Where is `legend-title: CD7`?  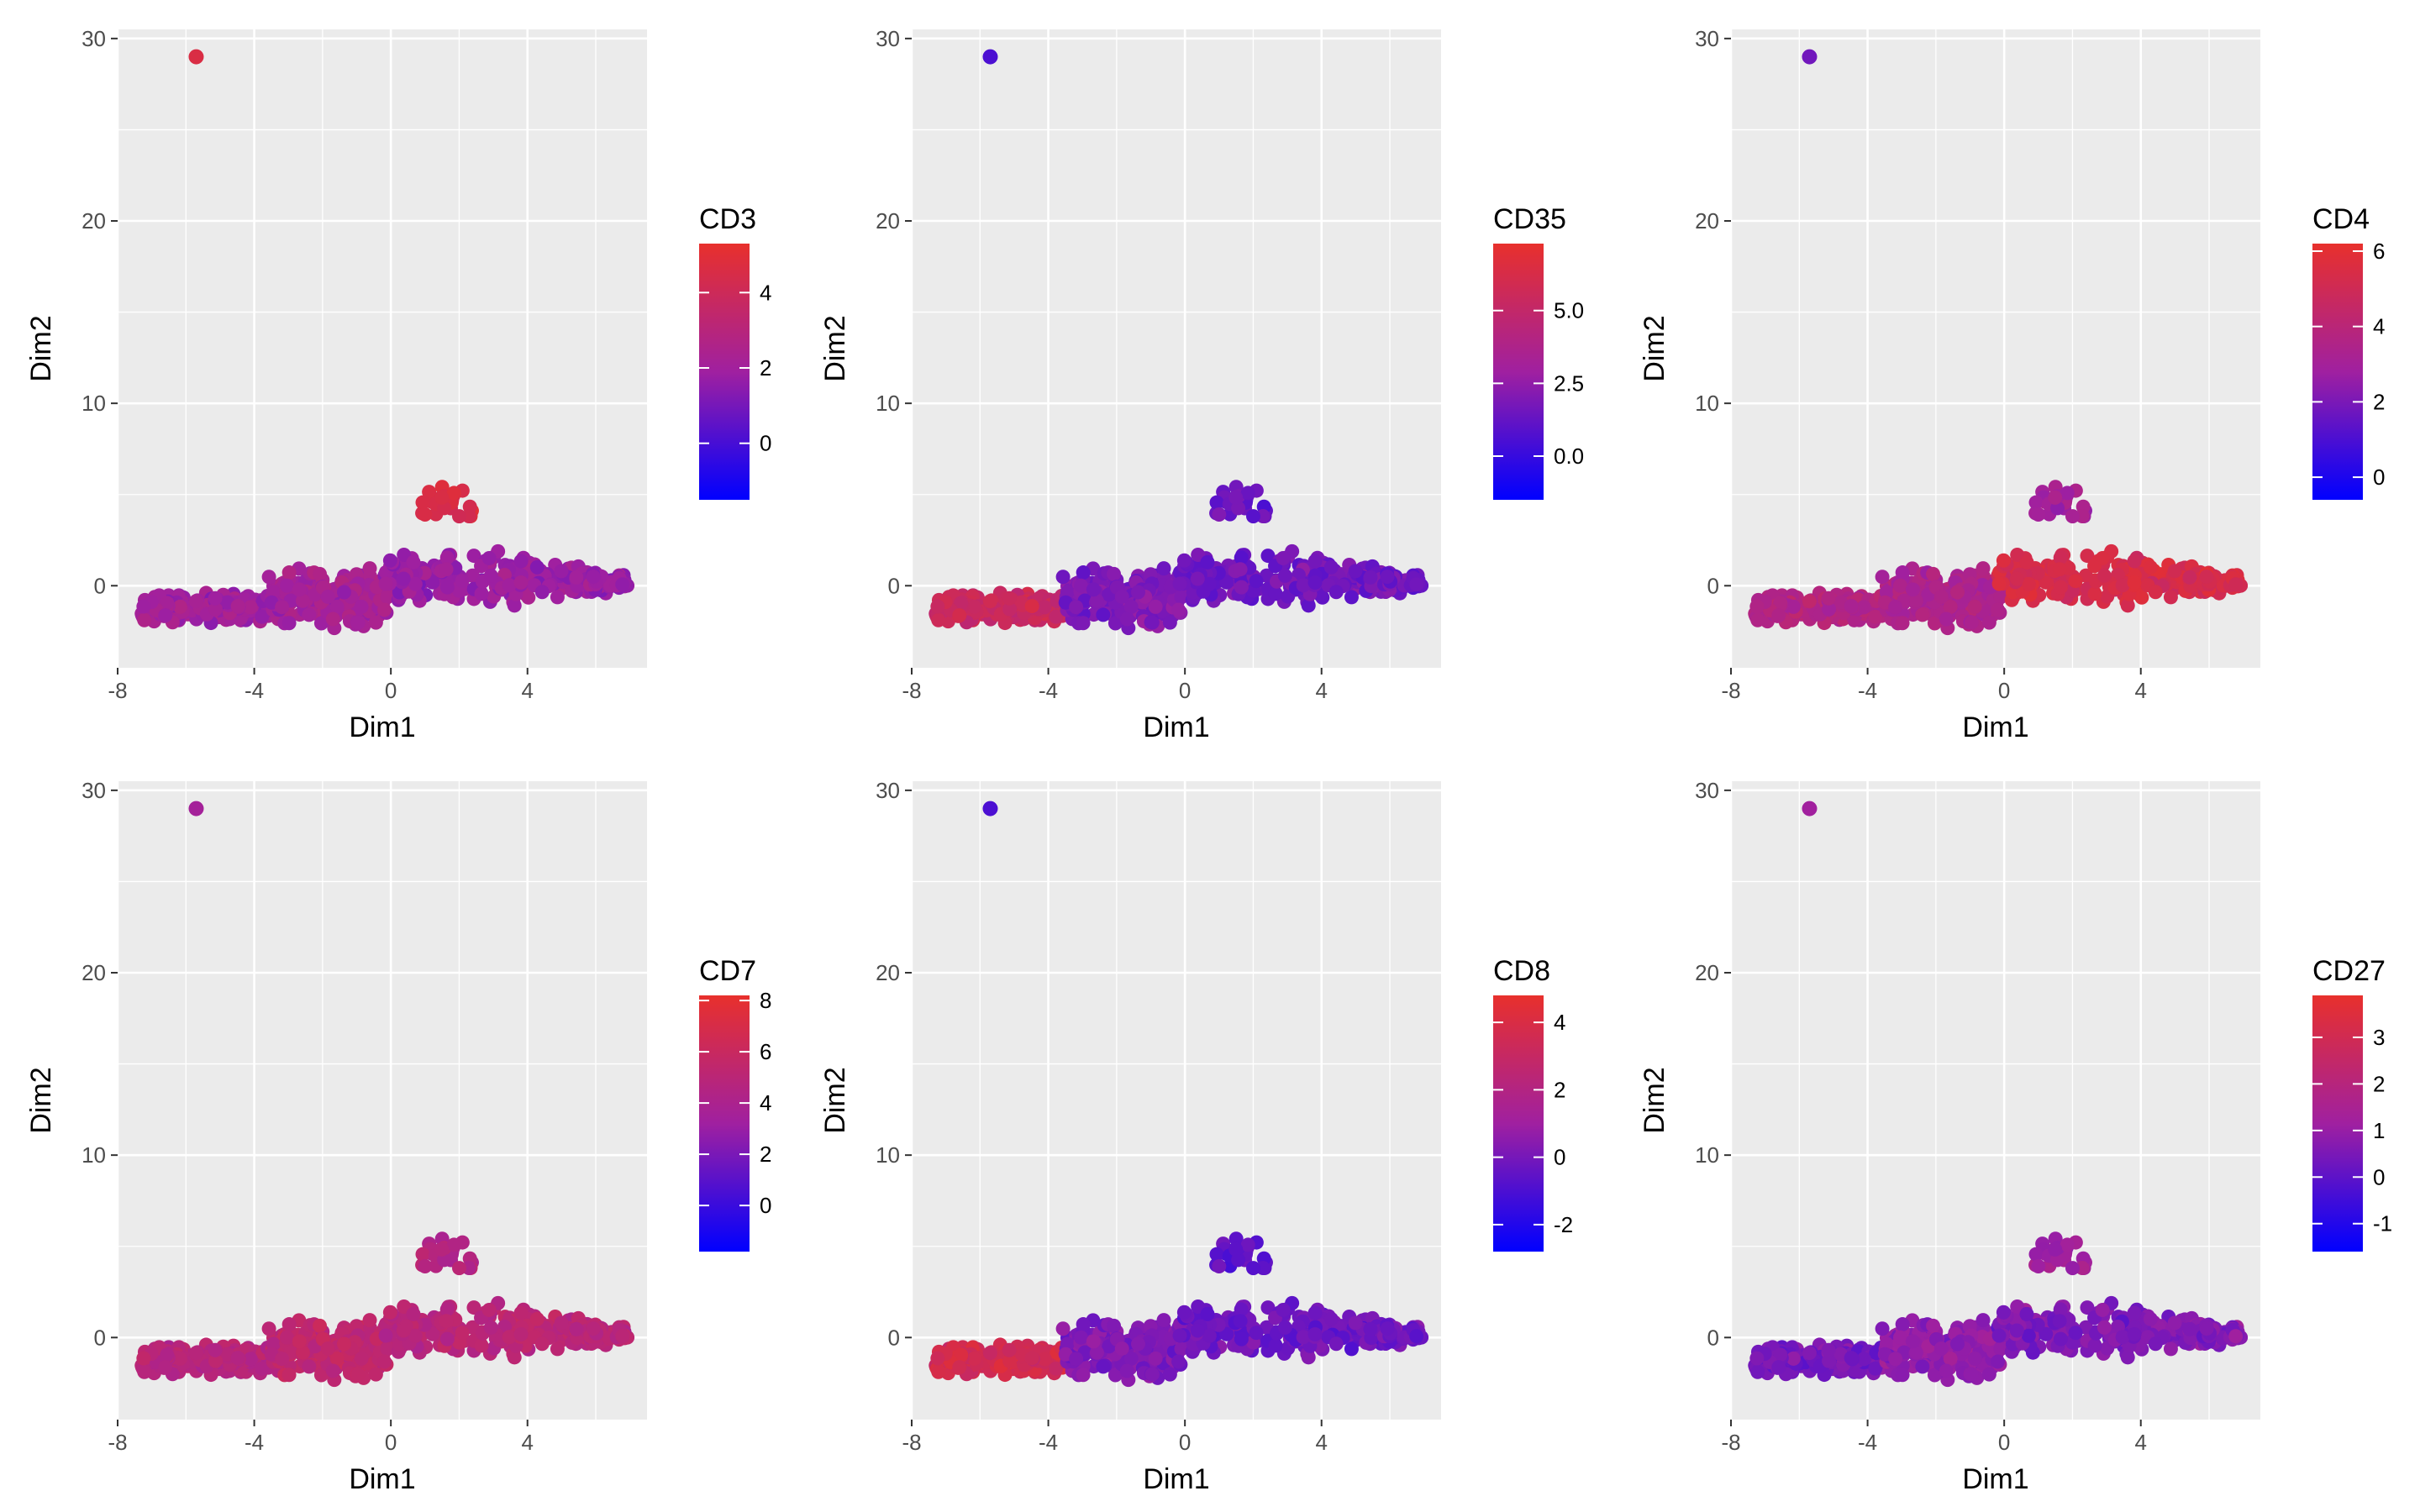 legend-title: CD7 is located at coordinates (727, 971).